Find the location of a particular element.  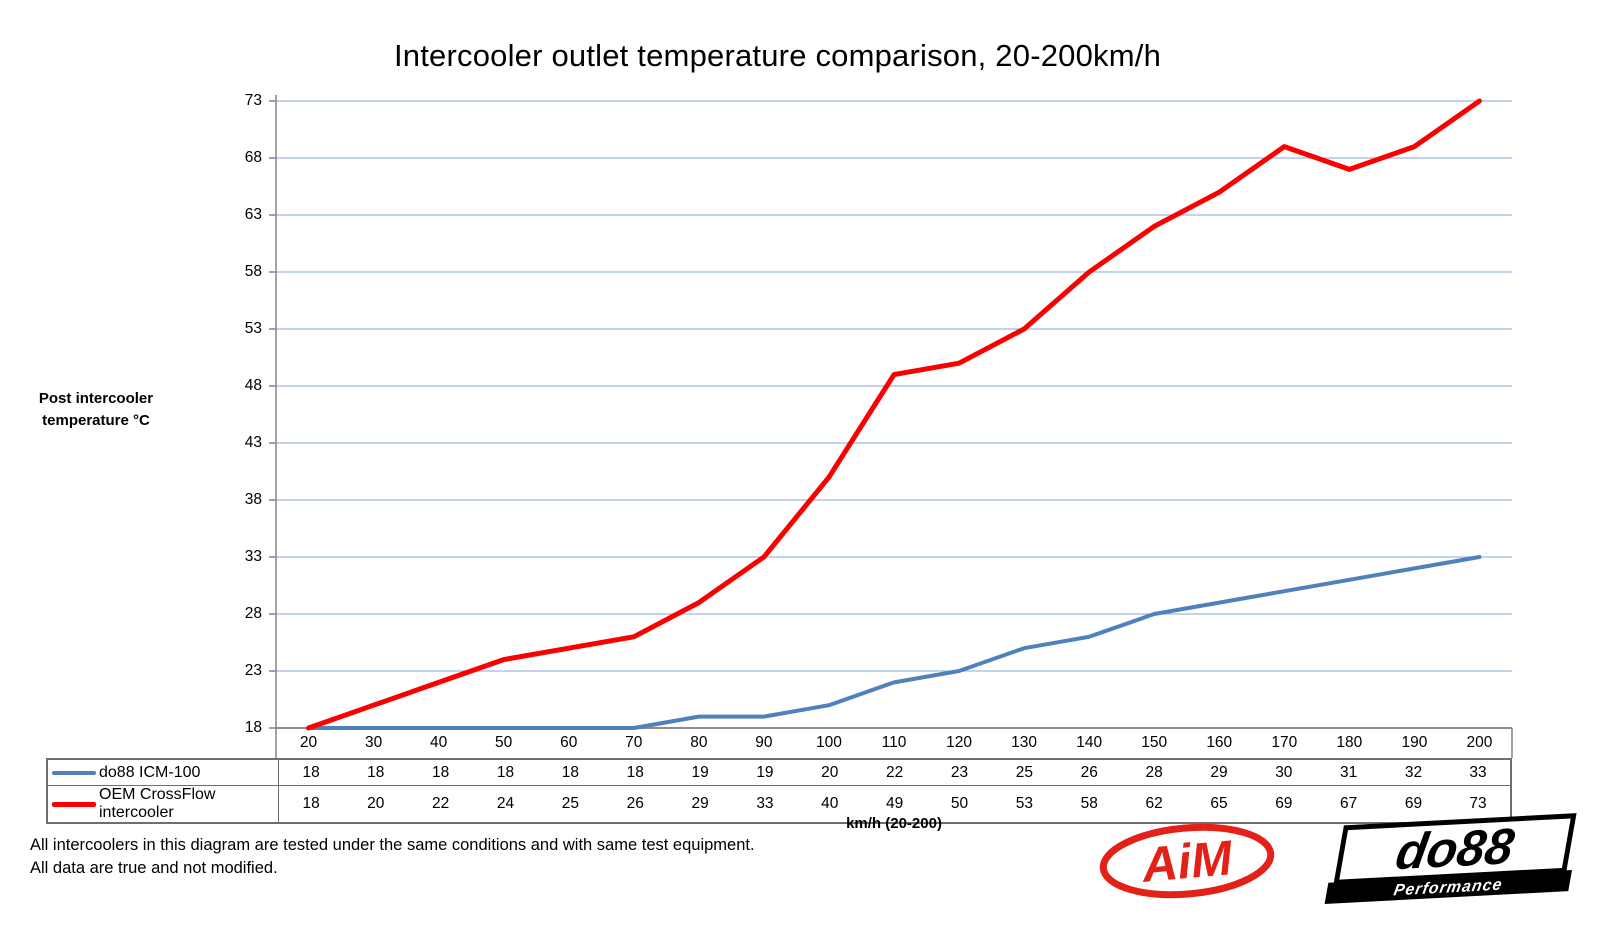

table-cell: 28 is located at coordinates (1154, 772).